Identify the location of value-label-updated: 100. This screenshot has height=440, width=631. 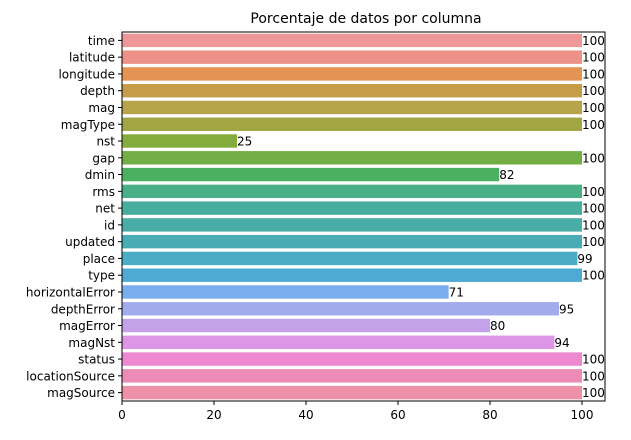
(593, 242).